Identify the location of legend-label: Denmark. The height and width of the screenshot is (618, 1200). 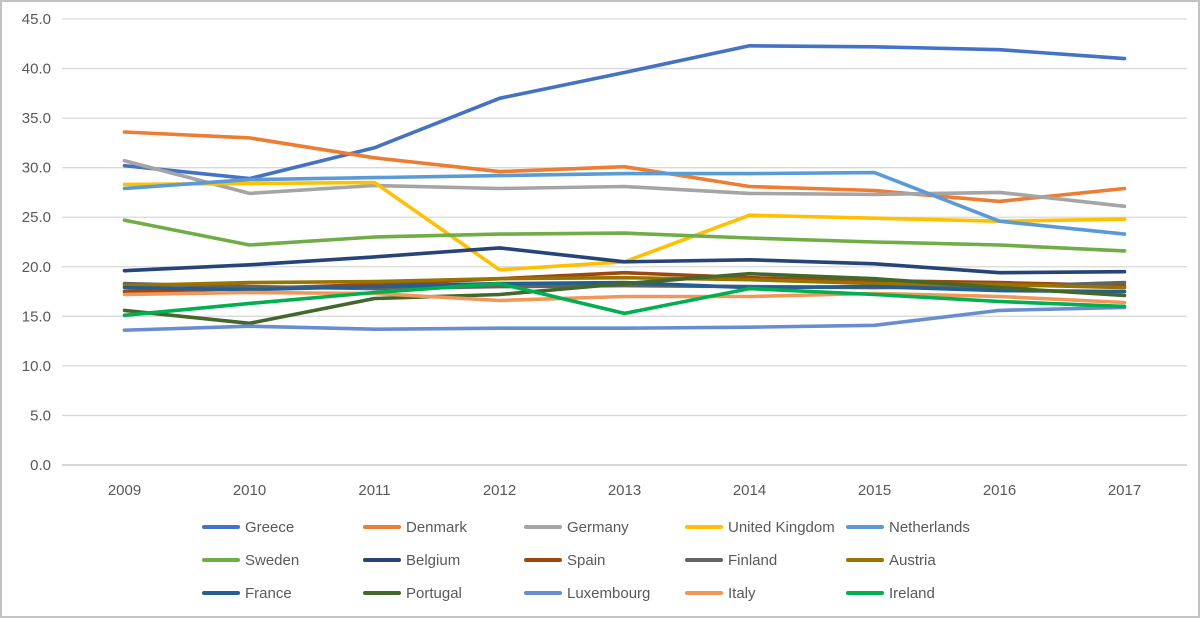
(436, 527).